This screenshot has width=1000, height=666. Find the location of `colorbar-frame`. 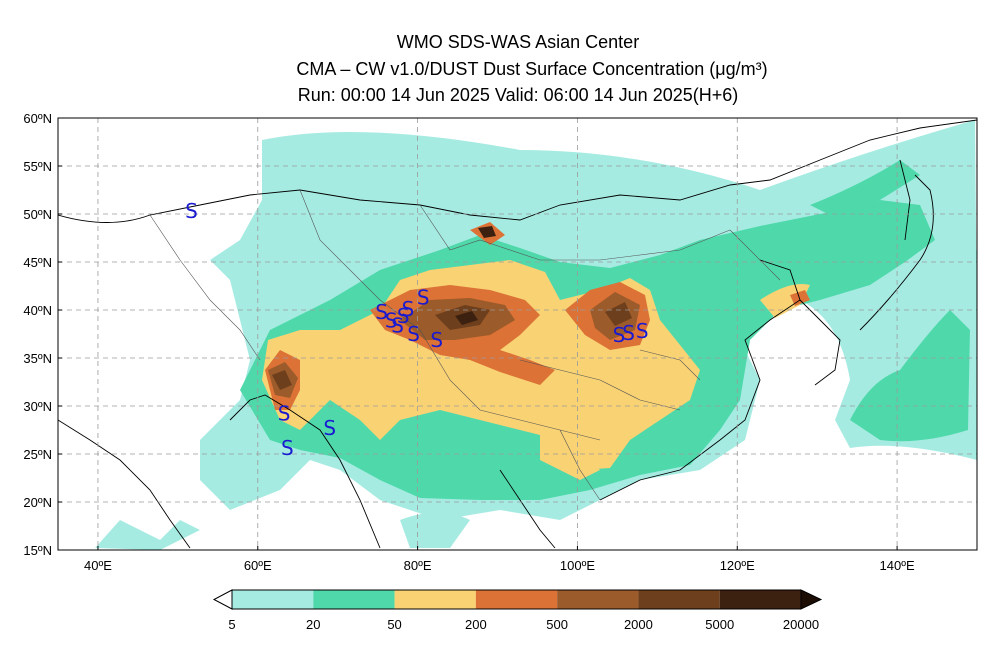

colorbar-frame is located at coordinates (516, 599).